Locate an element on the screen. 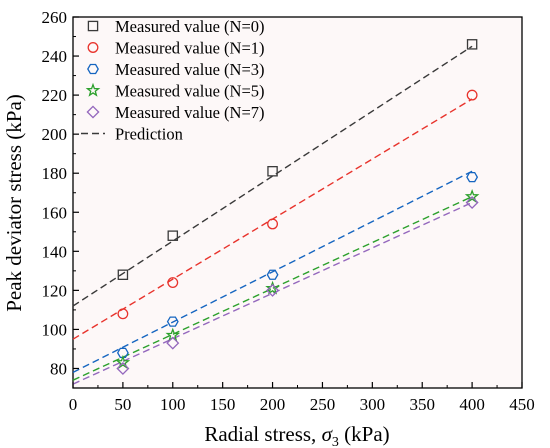 Image resolution: width=550 pixels, height=448 pixels. x-tick-label: 100 is located at coordinates (173, 404).